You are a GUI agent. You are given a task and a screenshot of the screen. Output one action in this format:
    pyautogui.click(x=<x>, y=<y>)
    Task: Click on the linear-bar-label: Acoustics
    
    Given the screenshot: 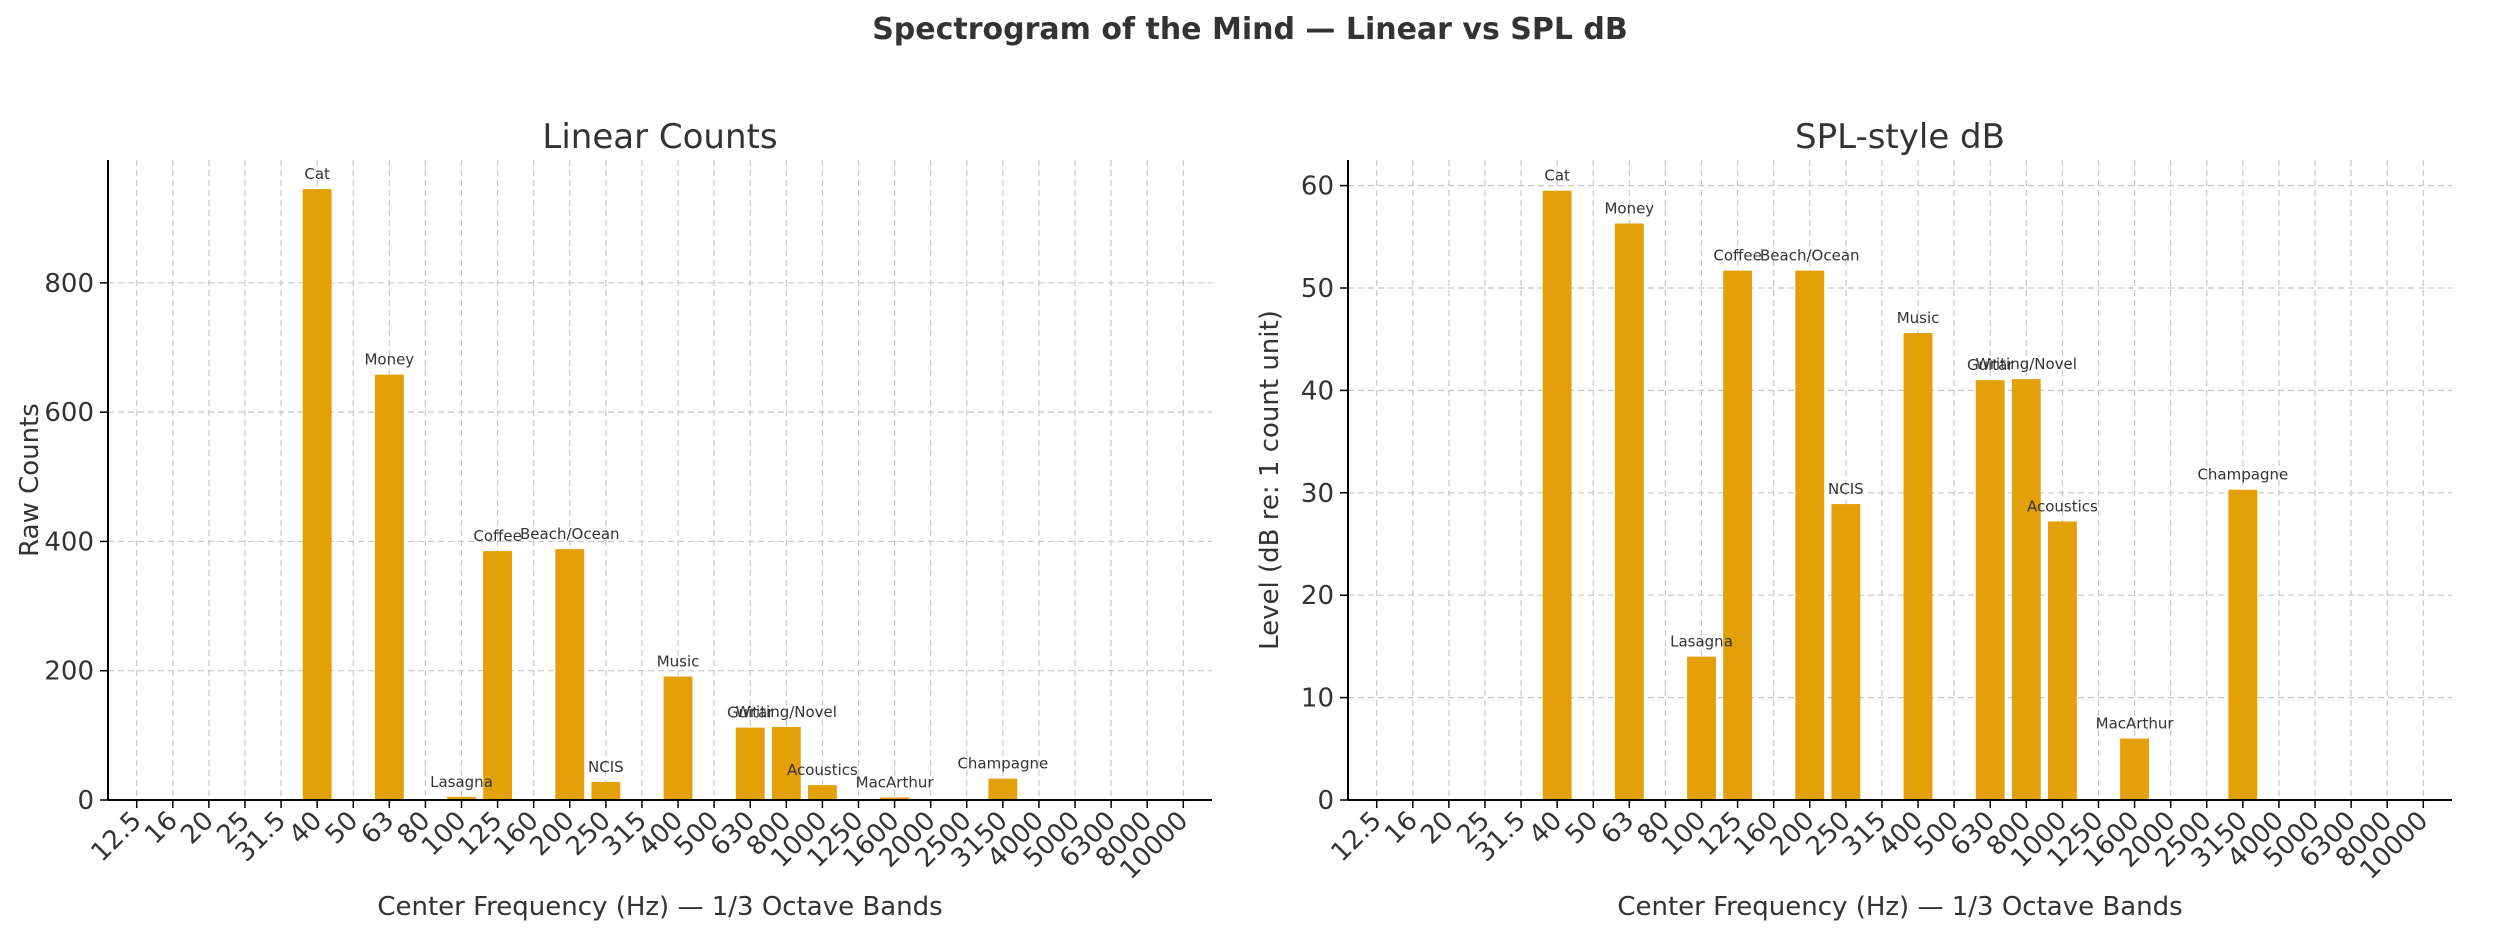 What is the action you would take?
    pyautogui.click(x=822, y=770)
    